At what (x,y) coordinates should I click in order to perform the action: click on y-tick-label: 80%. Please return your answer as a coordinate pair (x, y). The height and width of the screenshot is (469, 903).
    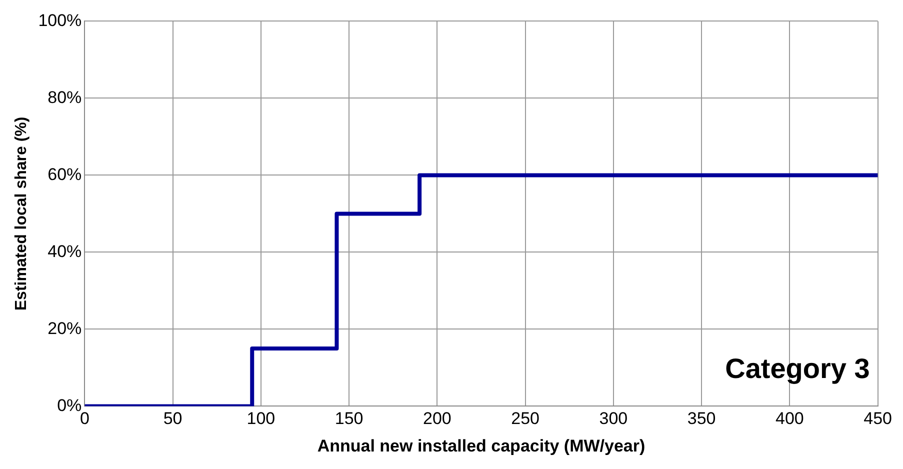
    Looking at the image, I should click on (65, 97).